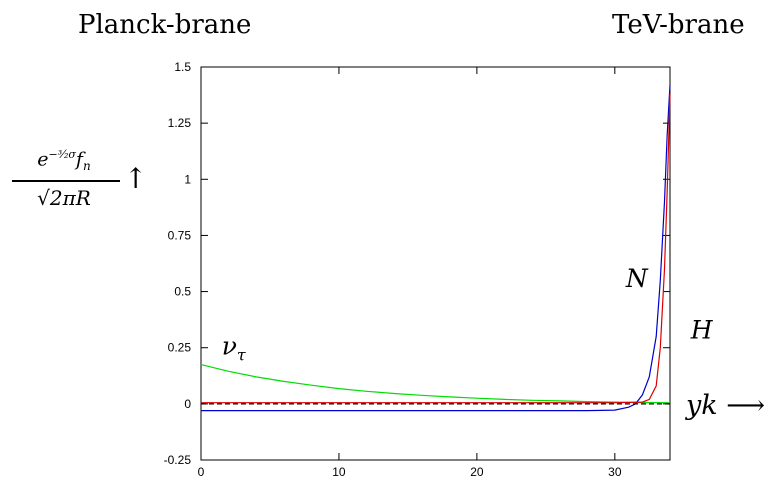  What do you see at coordinates (180, 235) in the screenshot?
I see `y-tick-label: 0.75` at bounding box center [180, 235].